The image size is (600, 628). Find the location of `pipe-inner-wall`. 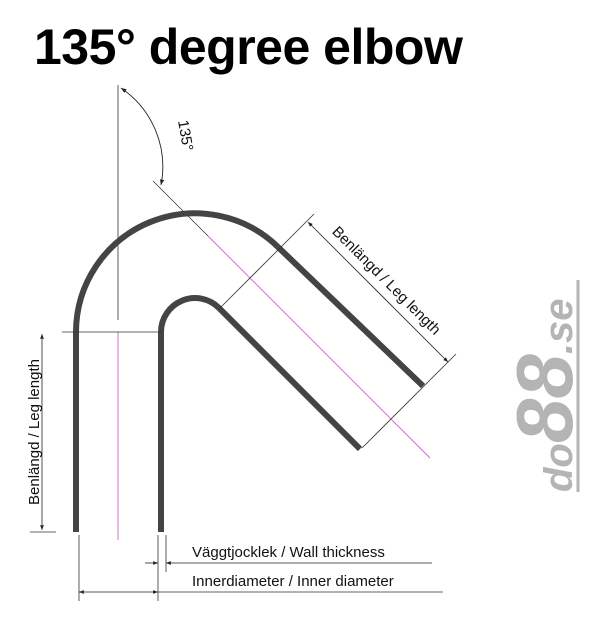

pipe-inner-wall is located at coordinates (260, 413).